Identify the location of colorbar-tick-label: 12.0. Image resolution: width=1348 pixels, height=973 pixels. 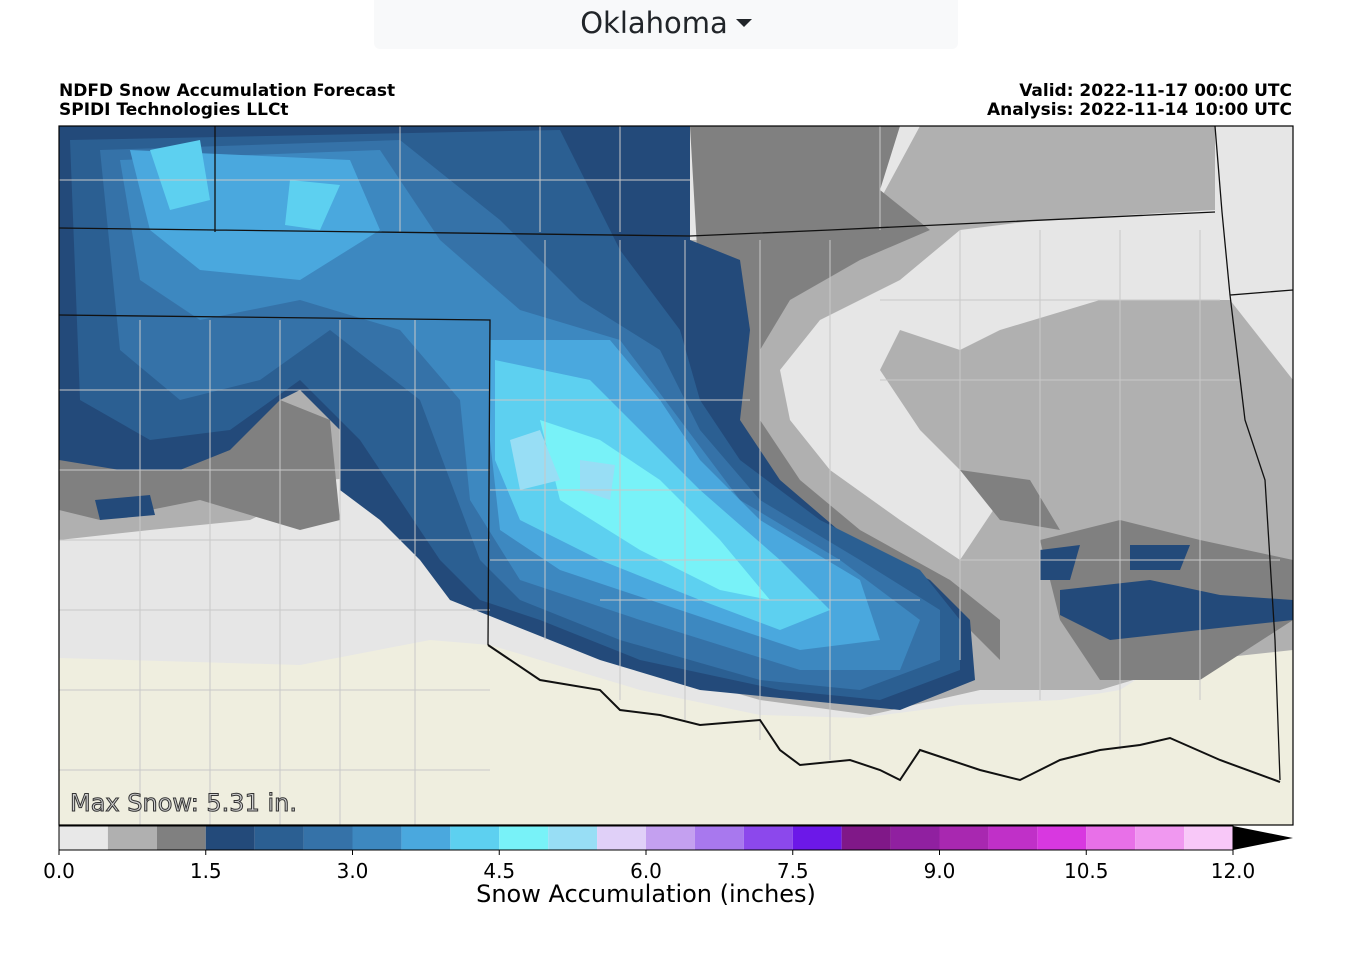
(1233, 871).